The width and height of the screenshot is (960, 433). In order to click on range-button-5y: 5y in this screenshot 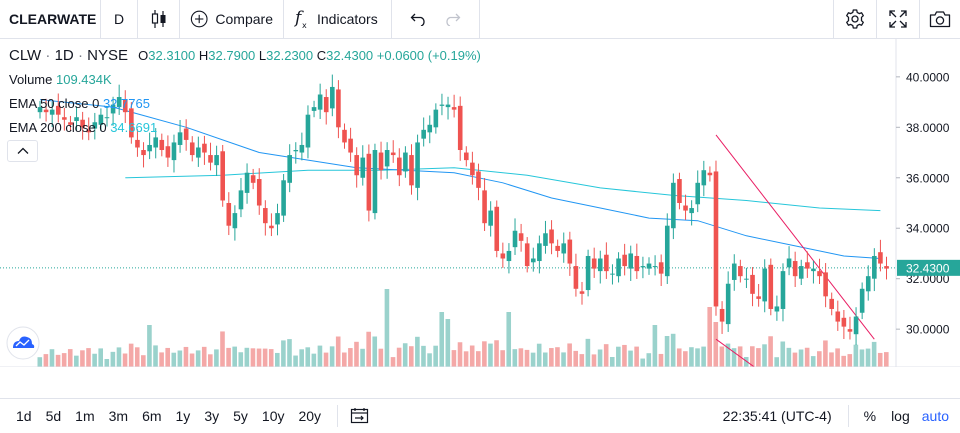, I will do `click(240, 416)`.